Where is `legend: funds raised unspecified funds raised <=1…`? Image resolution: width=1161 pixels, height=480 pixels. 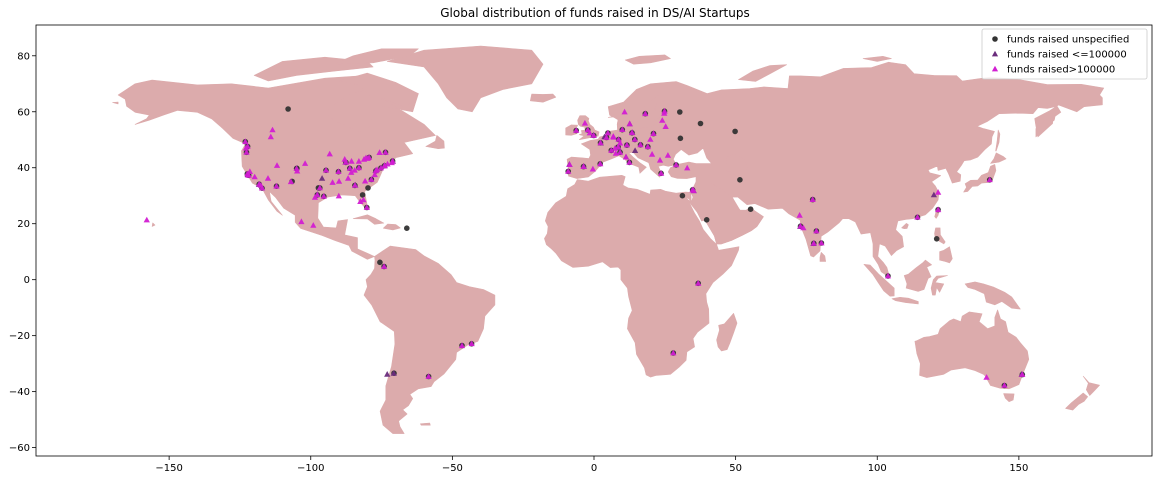 legend: funds raised unspecified funds raised <=1… is located at coordinates (1064, 54).